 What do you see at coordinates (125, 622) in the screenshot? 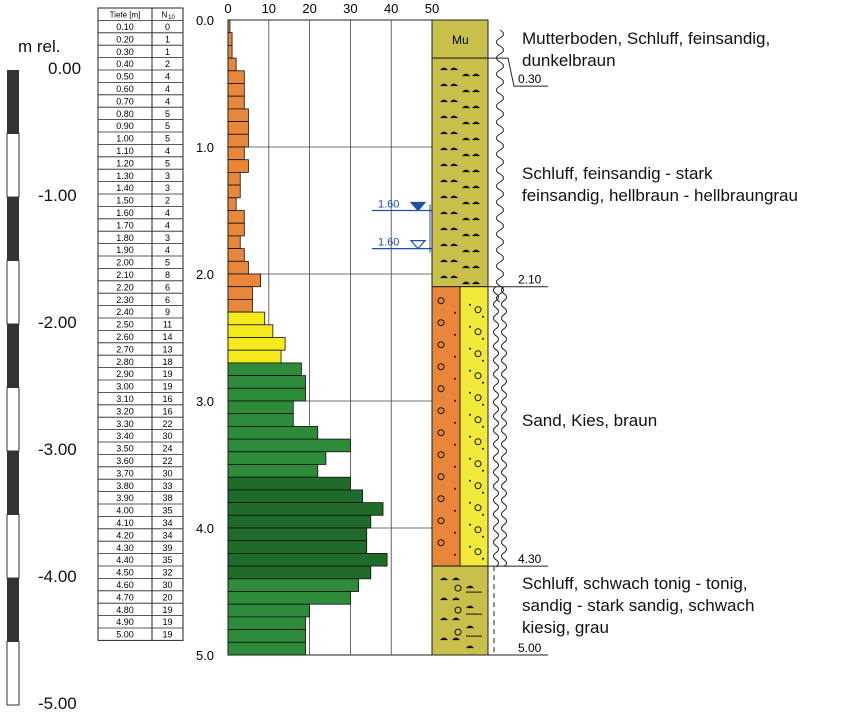
I see `table-cell-depth: 4.90` at bounding box center [125, 622].